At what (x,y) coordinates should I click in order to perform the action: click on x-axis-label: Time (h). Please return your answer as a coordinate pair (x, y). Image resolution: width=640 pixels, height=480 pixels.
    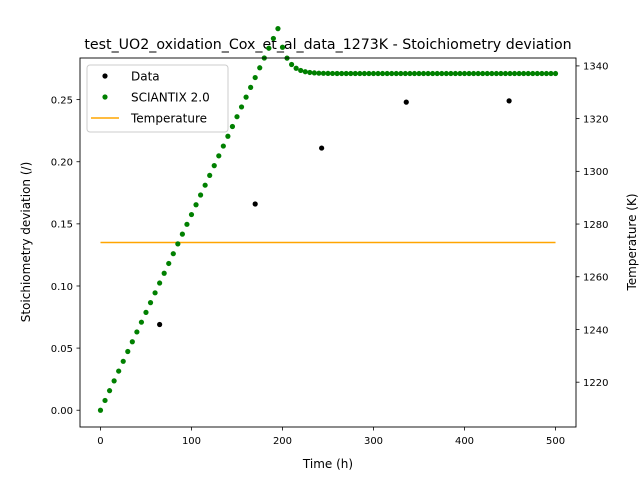
    Looking at the image, I should click on (327, 464).